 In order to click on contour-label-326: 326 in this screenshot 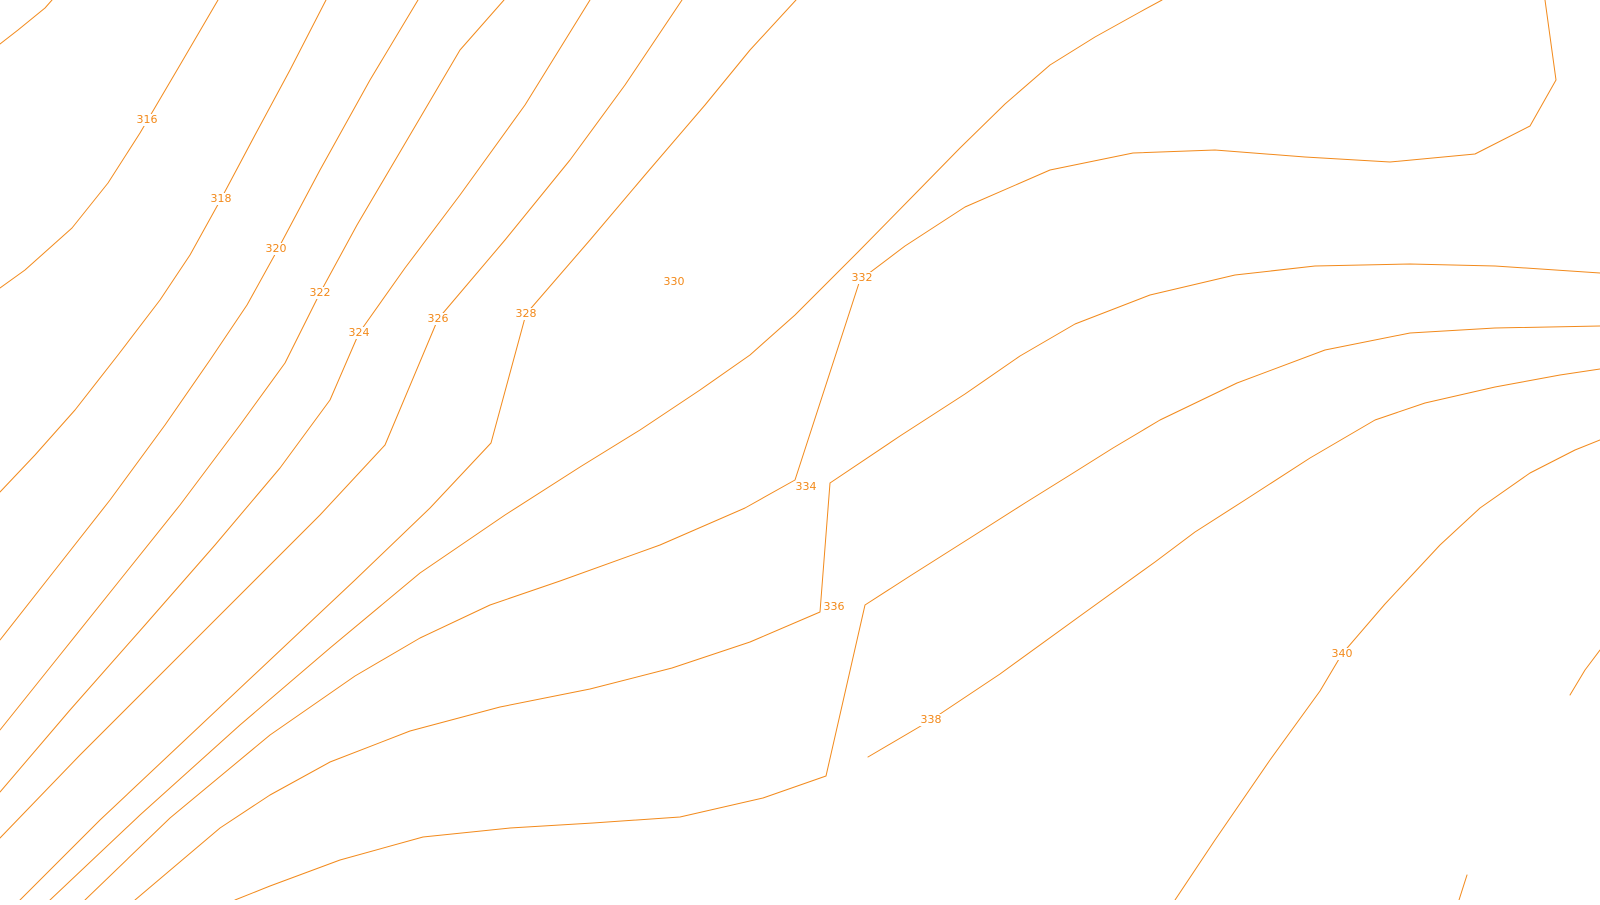, I will do `click(438, 318)`.